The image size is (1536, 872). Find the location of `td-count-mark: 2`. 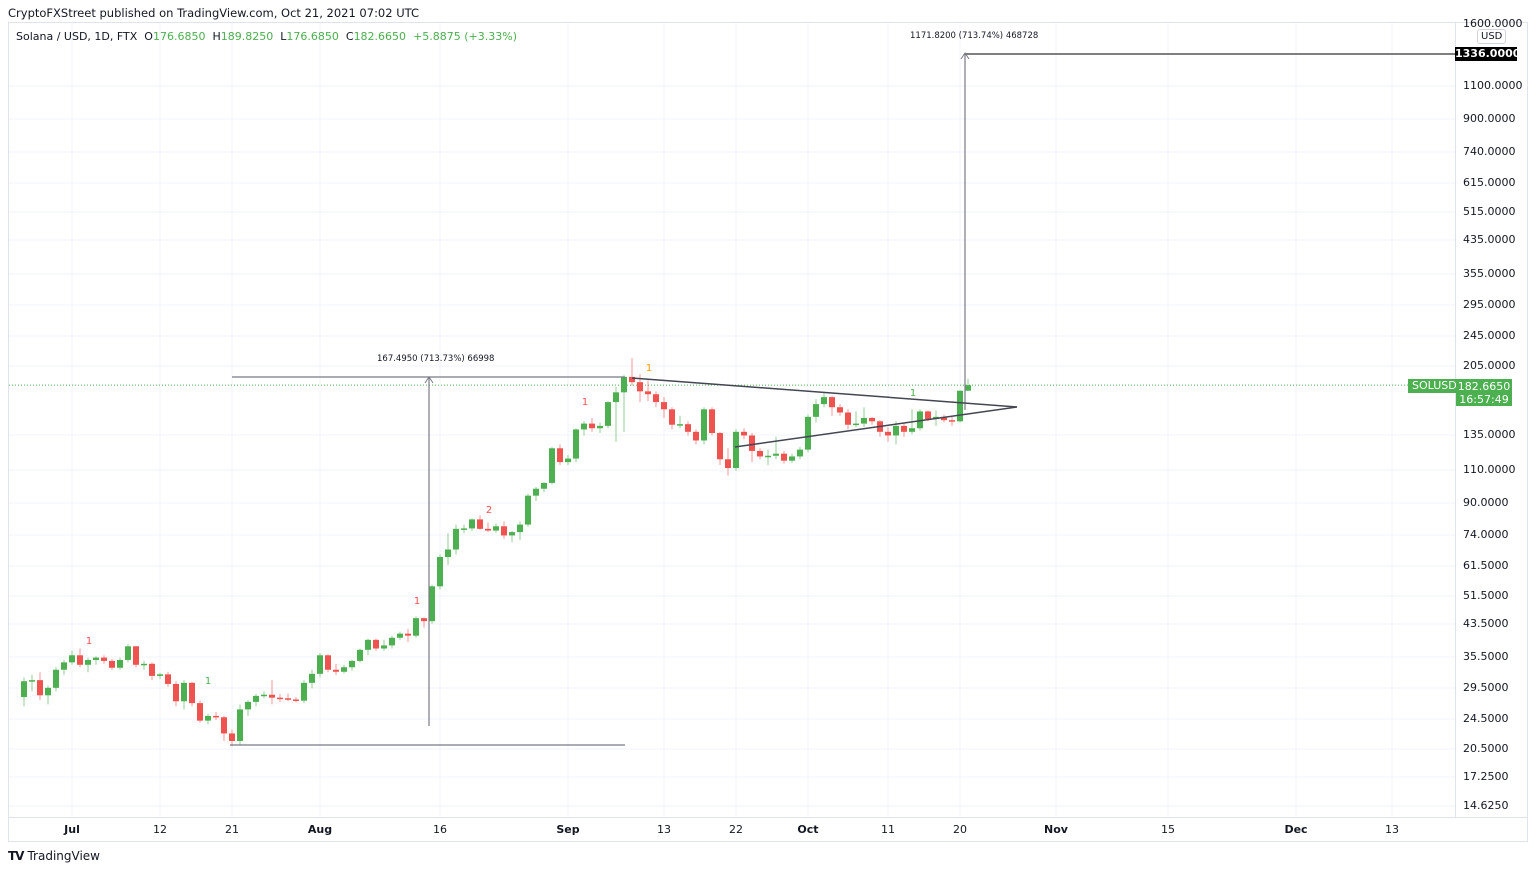

td-count-mark: 2 is located at coordinates (489, 510).